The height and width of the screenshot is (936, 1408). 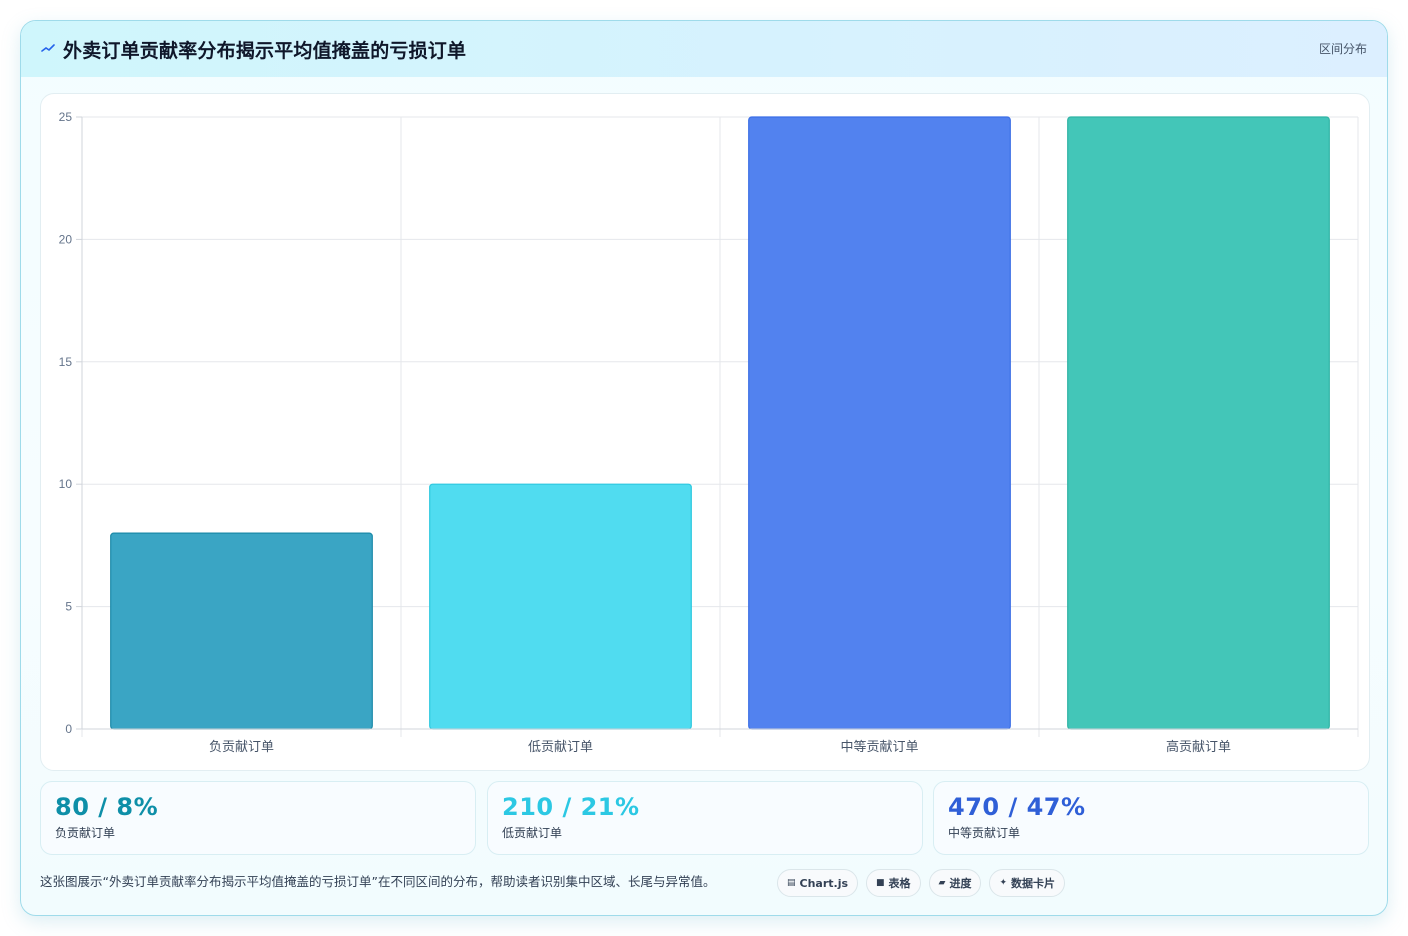 What do you see at coordinates (66, 239) in the screenshot?
I see `y-tick-label: 20` at bounding box center [66, 239].